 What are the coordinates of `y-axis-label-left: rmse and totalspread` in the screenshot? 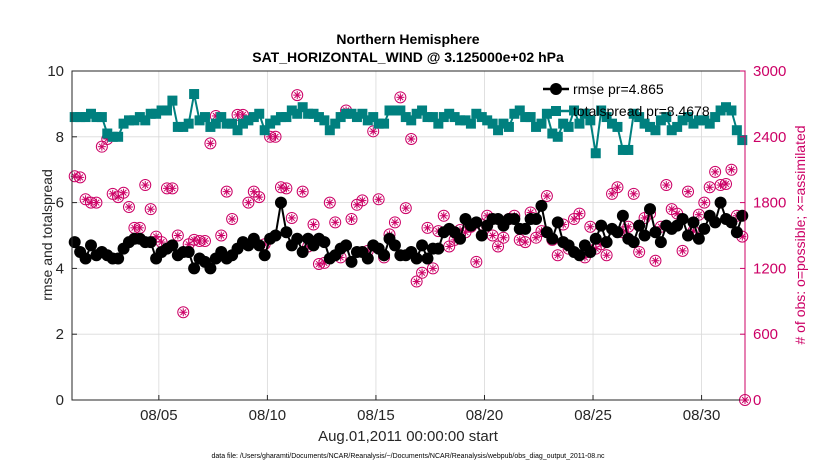 It's located at (47, 235).